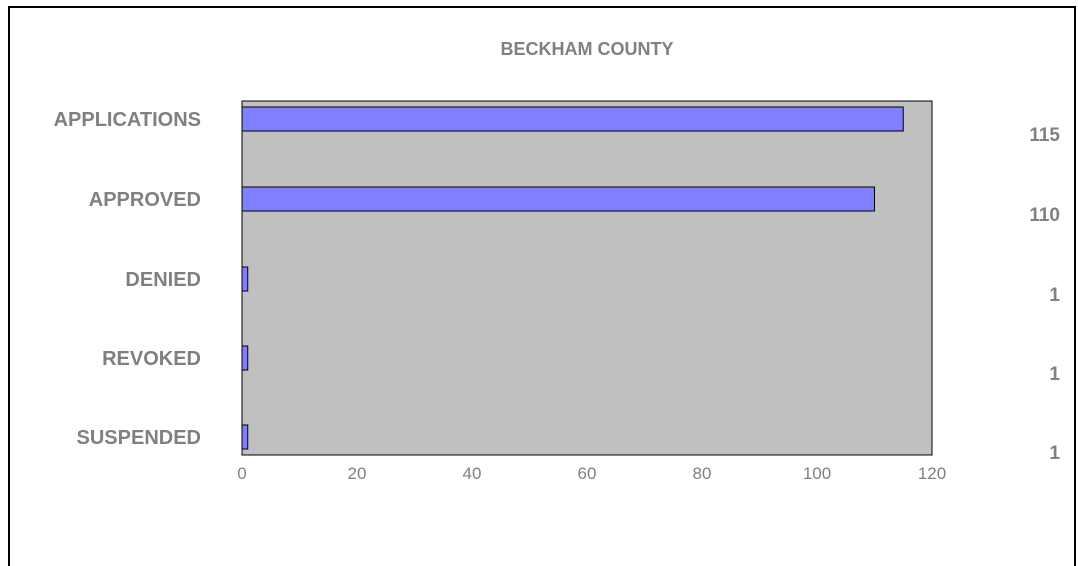 This screenshot has width=1078, height=566. Describe the element at coordinates (1044, 294) in the screenshot. I see `value-labels: 115 110 1 1 1` at that location.